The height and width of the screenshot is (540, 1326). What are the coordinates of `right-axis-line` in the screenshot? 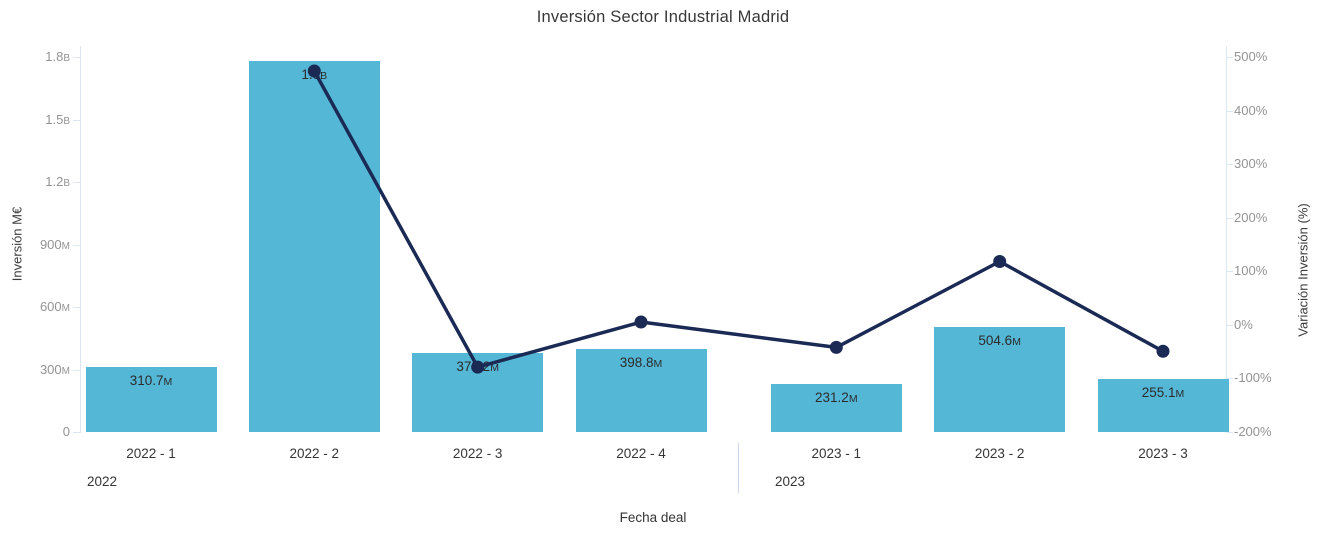 It's located at (1226, 239).